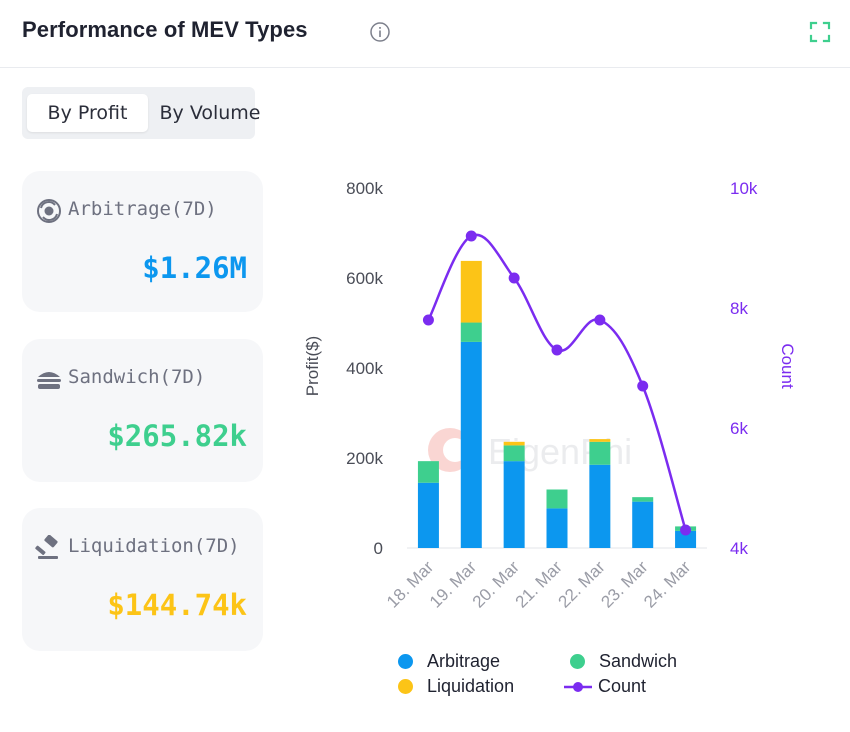  I want to click on chart-legend: Arbitrage Sandwich Liquidation Count, so click(558, 677).